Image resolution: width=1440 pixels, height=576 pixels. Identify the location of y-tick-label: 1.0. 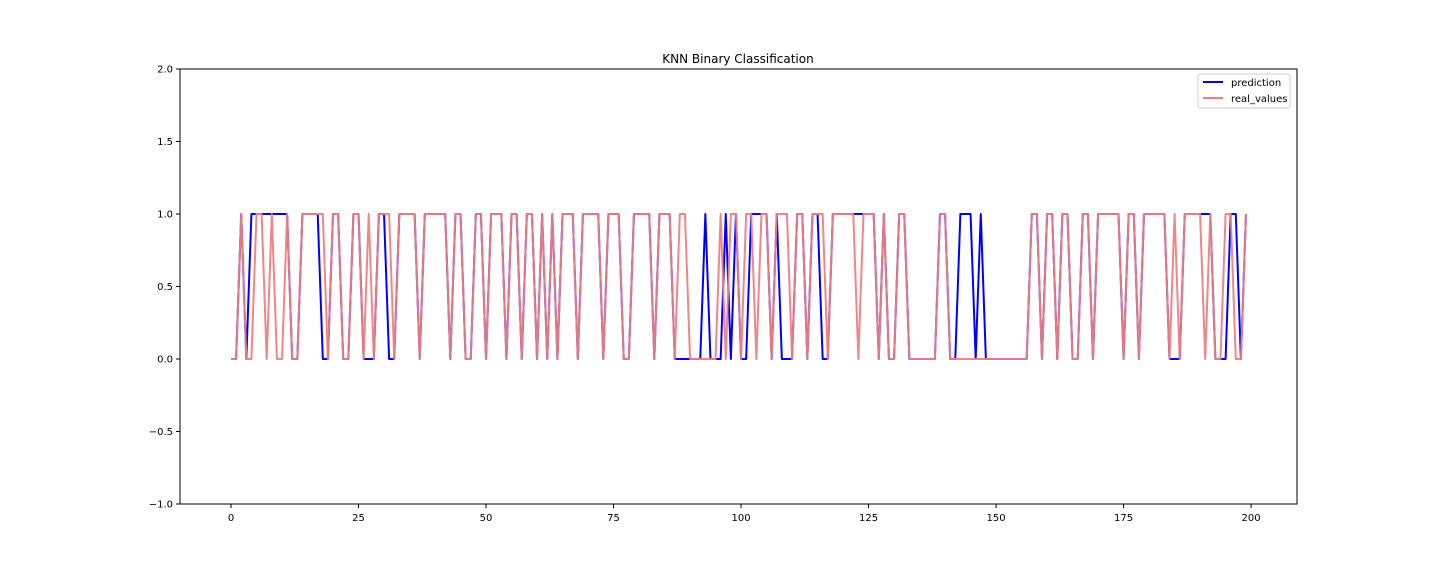
(165, 215).